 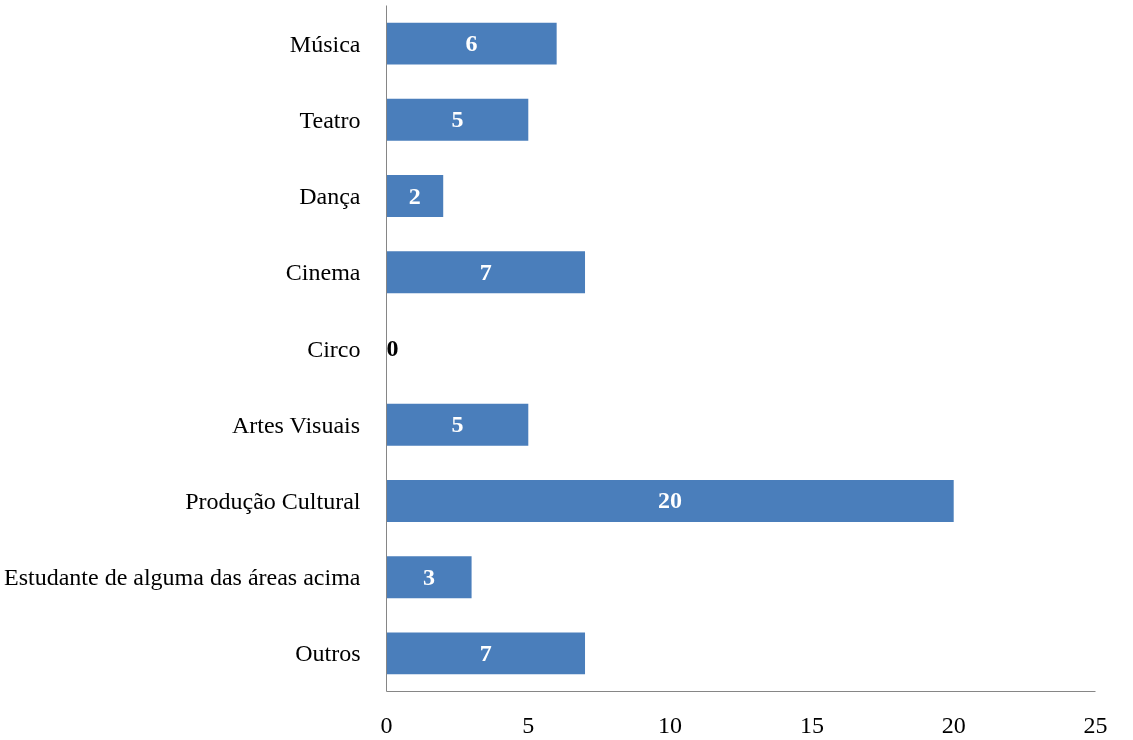 I want to click on y-tick-label: Produção Cultural, so click(x=273, y=500).